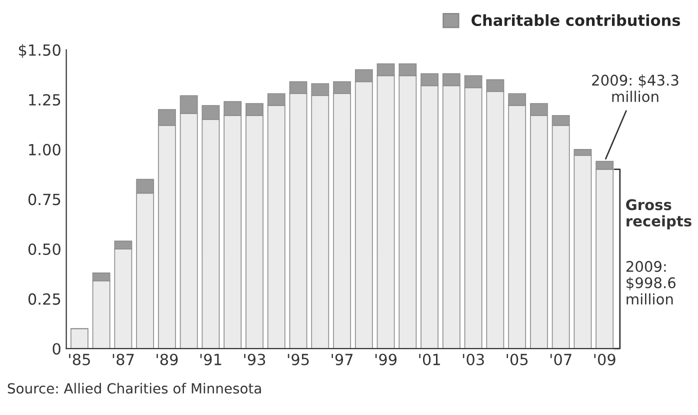  I want to click on x-tick-label: '89, so click(167, 360).